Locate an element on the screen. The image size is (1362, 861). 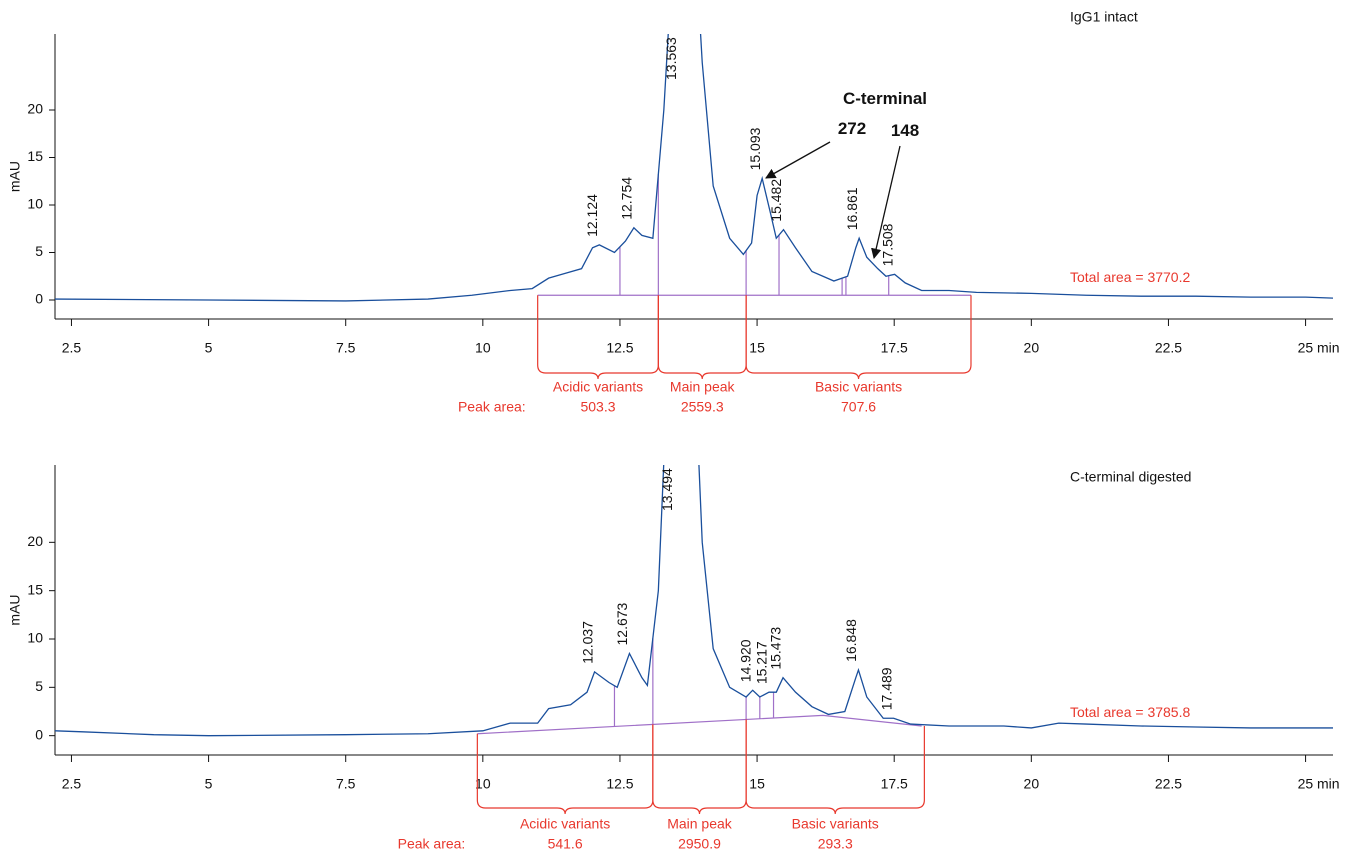
group-area: 2559.3 is located at coordinates (702, 407).